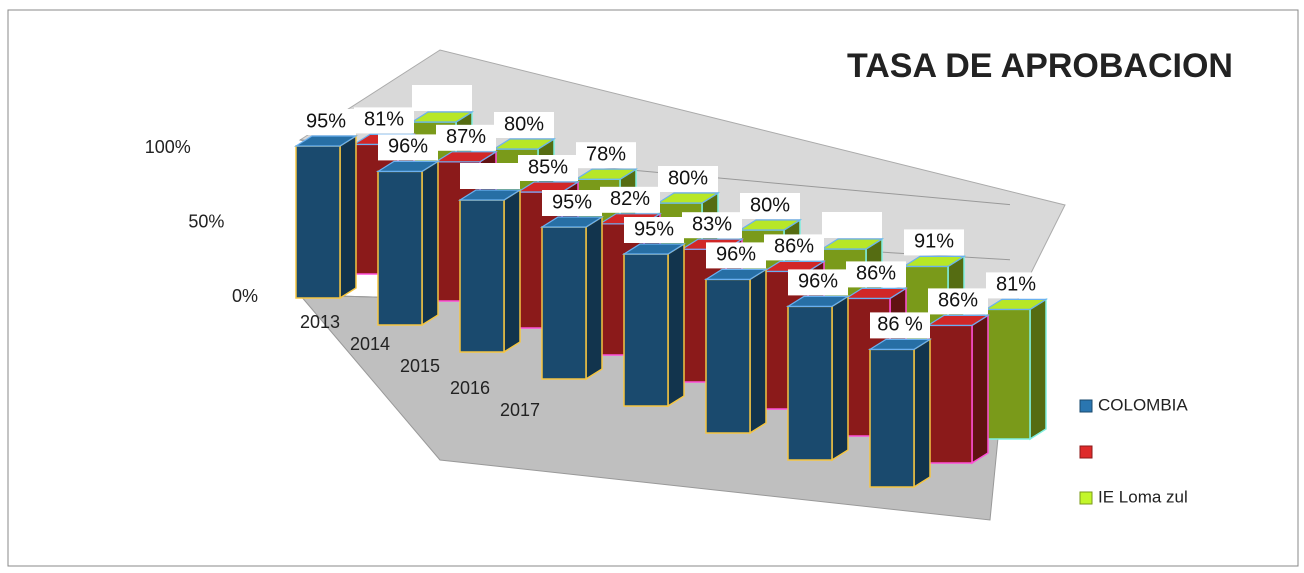 This screenshot has width=1304, height=573. I want to click on data-label: 83%, so click(712, 224).